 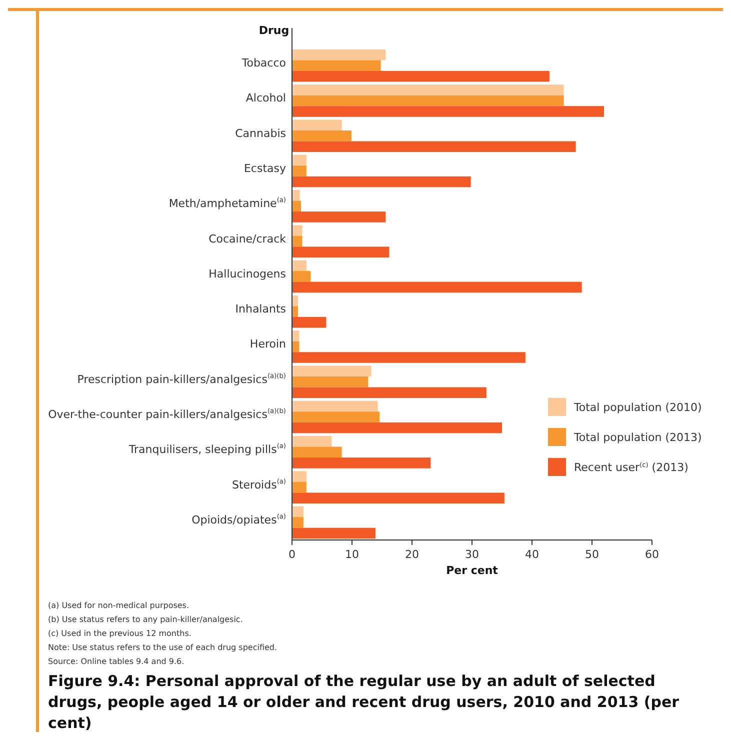 I want to click on y-tick-label: Steroids$^{(a)}$, so click(x=259, y=484).